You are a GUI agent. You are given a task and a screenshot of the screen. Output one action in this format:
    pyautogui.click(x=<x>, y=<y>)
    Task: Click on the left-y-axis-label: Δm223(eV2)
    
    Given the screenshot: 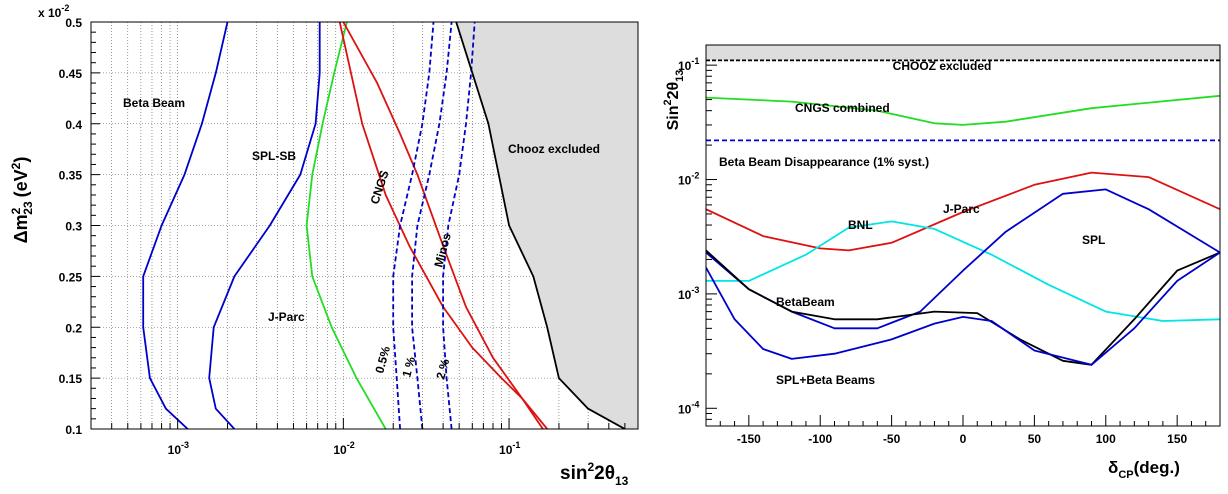 What is the action you would take?
    pyautogui.click(x=22, y=200)
    